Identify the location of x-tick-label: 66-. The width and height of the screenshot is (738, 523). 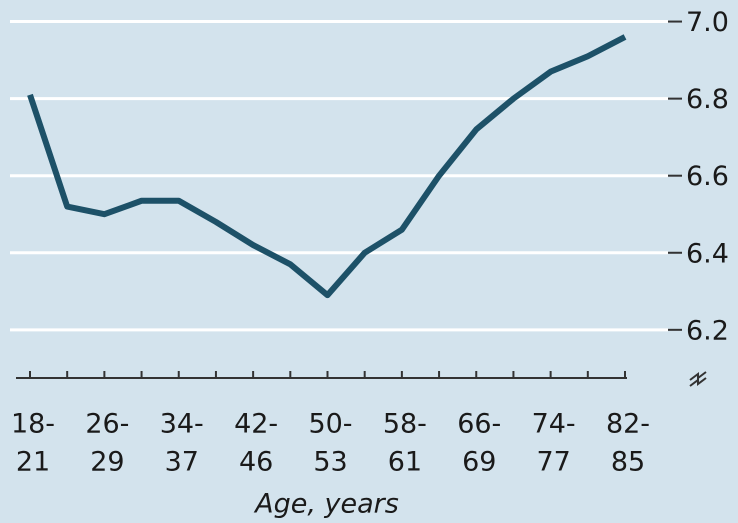
(479, 424).